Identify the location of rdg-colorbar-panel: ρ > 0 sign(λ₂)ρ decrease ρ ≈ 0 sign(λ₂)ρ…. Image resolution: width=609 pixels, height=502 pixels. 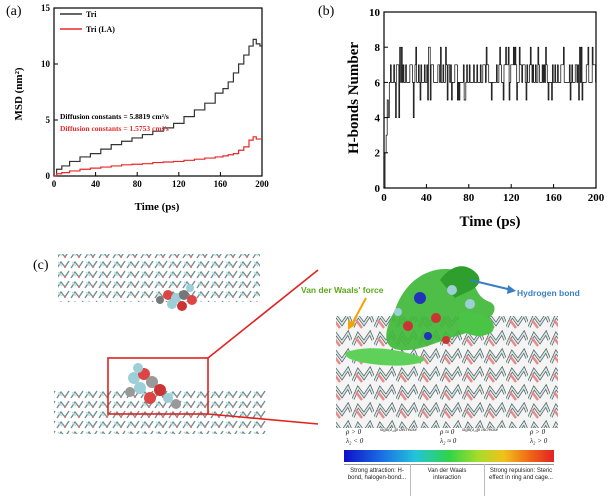
(449, 463).